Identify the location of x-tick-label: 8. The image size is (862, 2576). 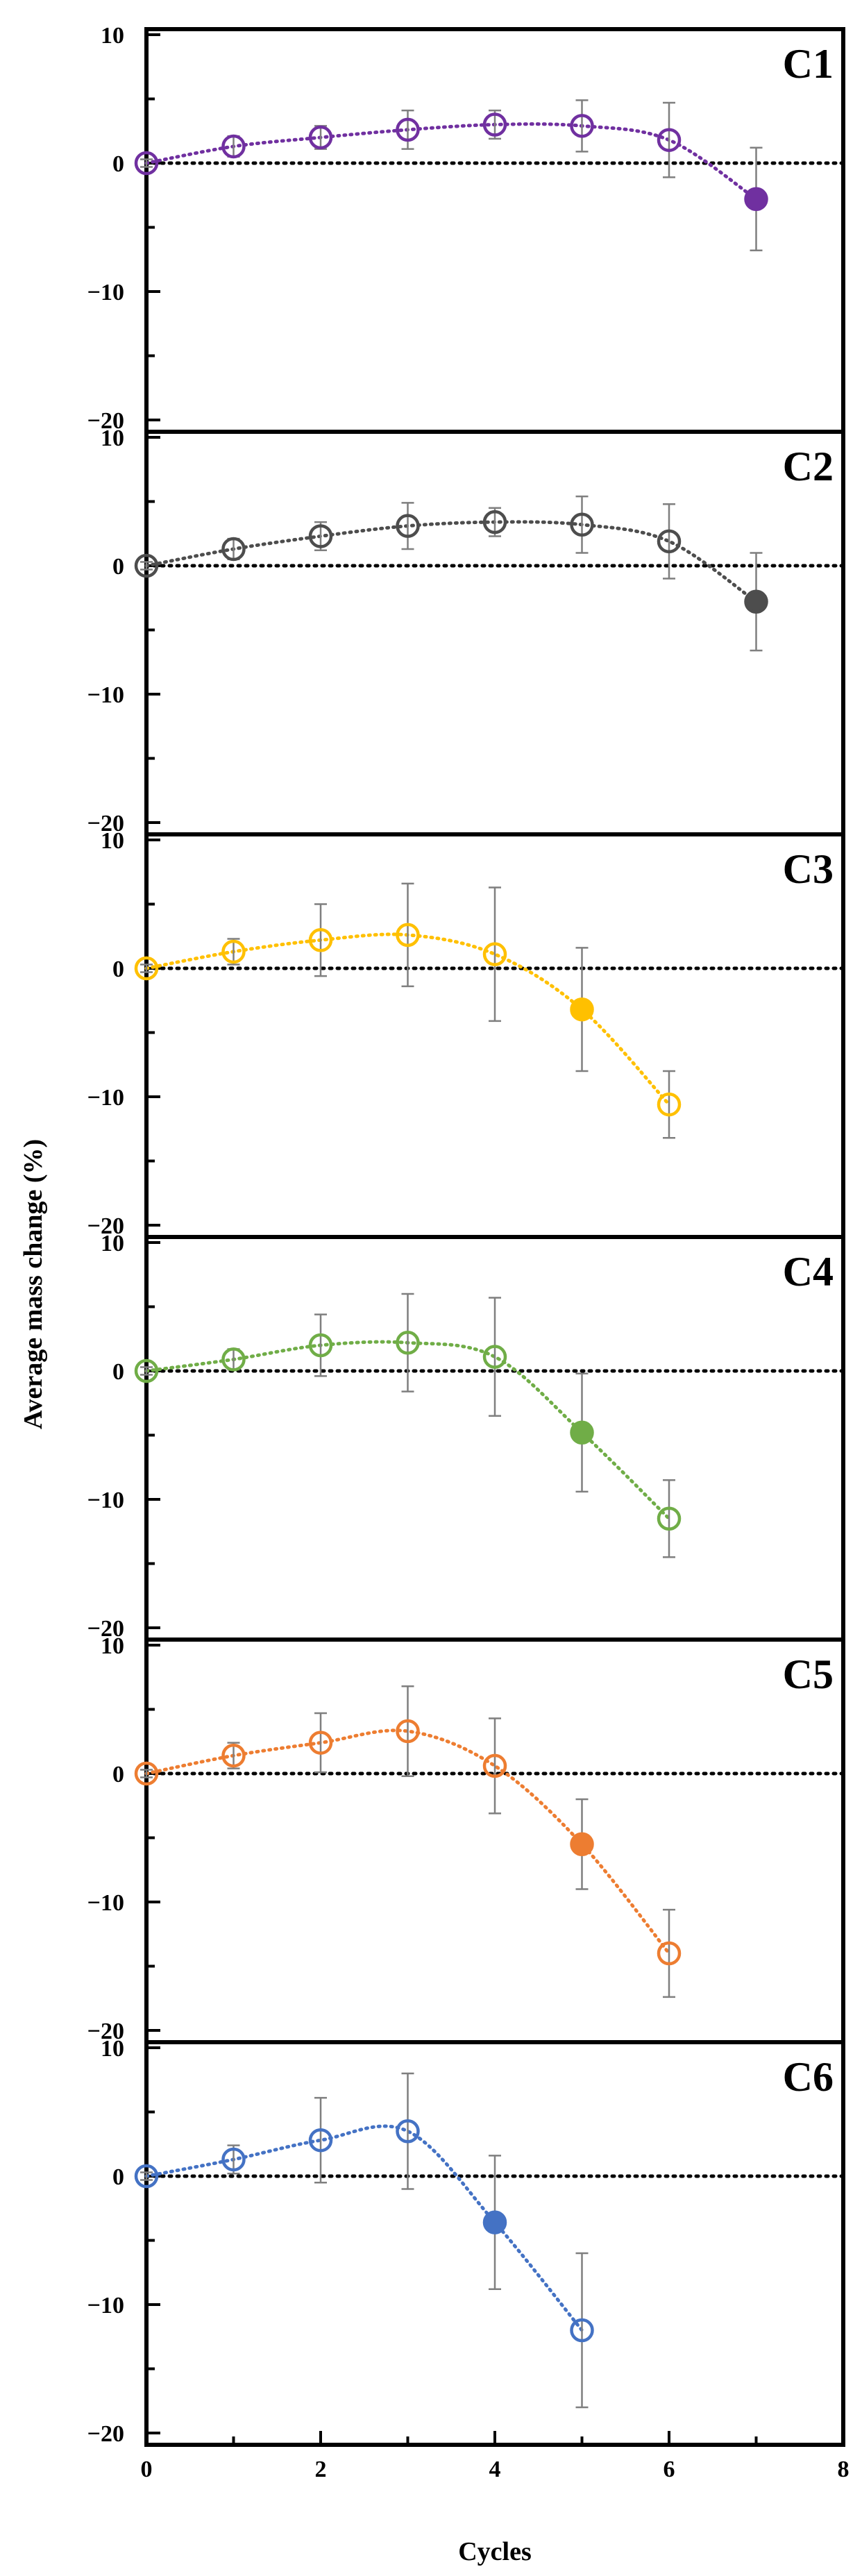
(844, 2469).